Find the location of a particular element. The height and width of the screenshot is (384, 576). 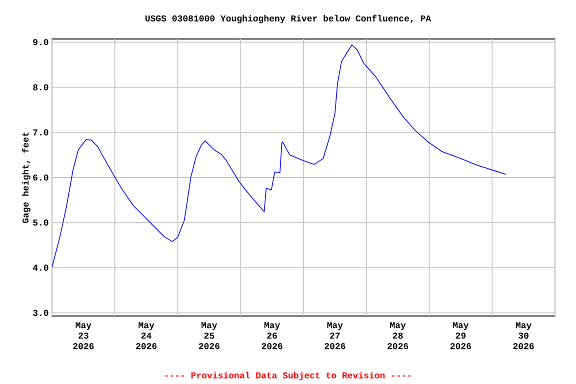

x-tick-label: May 29 2026 is located at coordinates (460, 336).